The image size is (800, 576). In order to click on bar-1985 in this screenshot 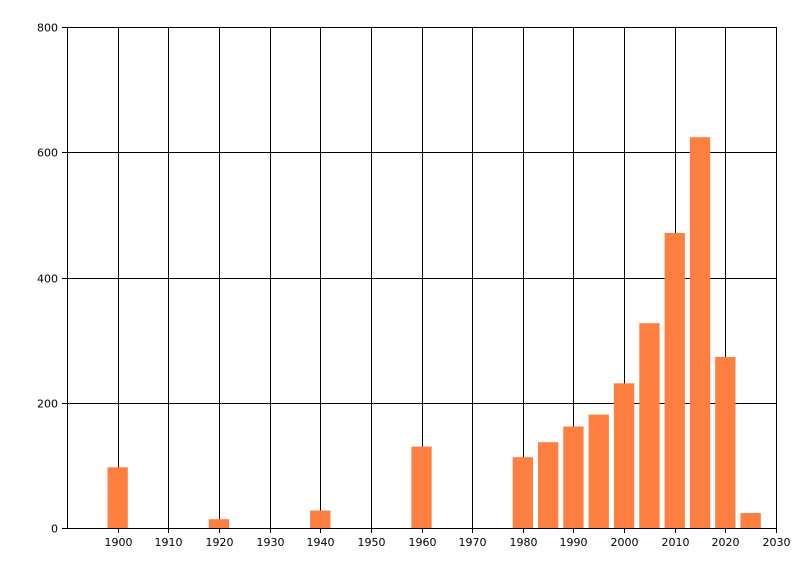, I will do `click(548, 485)`.